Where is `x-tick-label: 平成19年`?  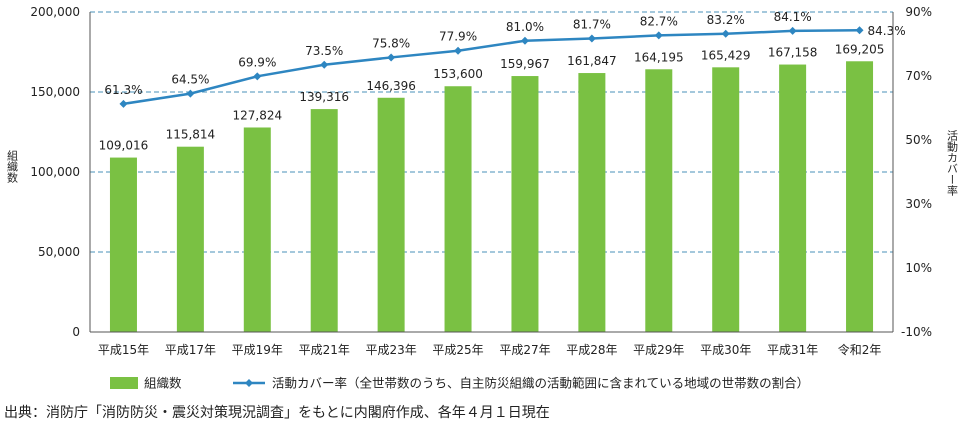
x-tick-label: 平成19年 is located at coordinates (257, 350).